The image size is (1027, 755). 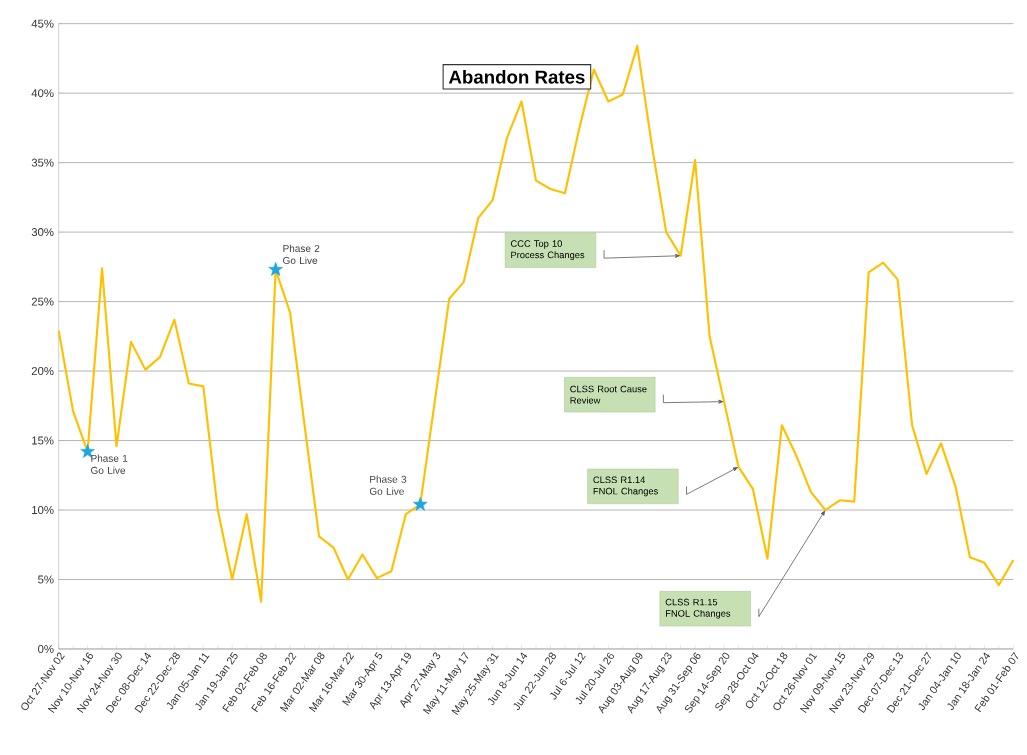 I want to click on annotation: CLSS R1.15 FNOL Changes, so click(x=698, y=608).